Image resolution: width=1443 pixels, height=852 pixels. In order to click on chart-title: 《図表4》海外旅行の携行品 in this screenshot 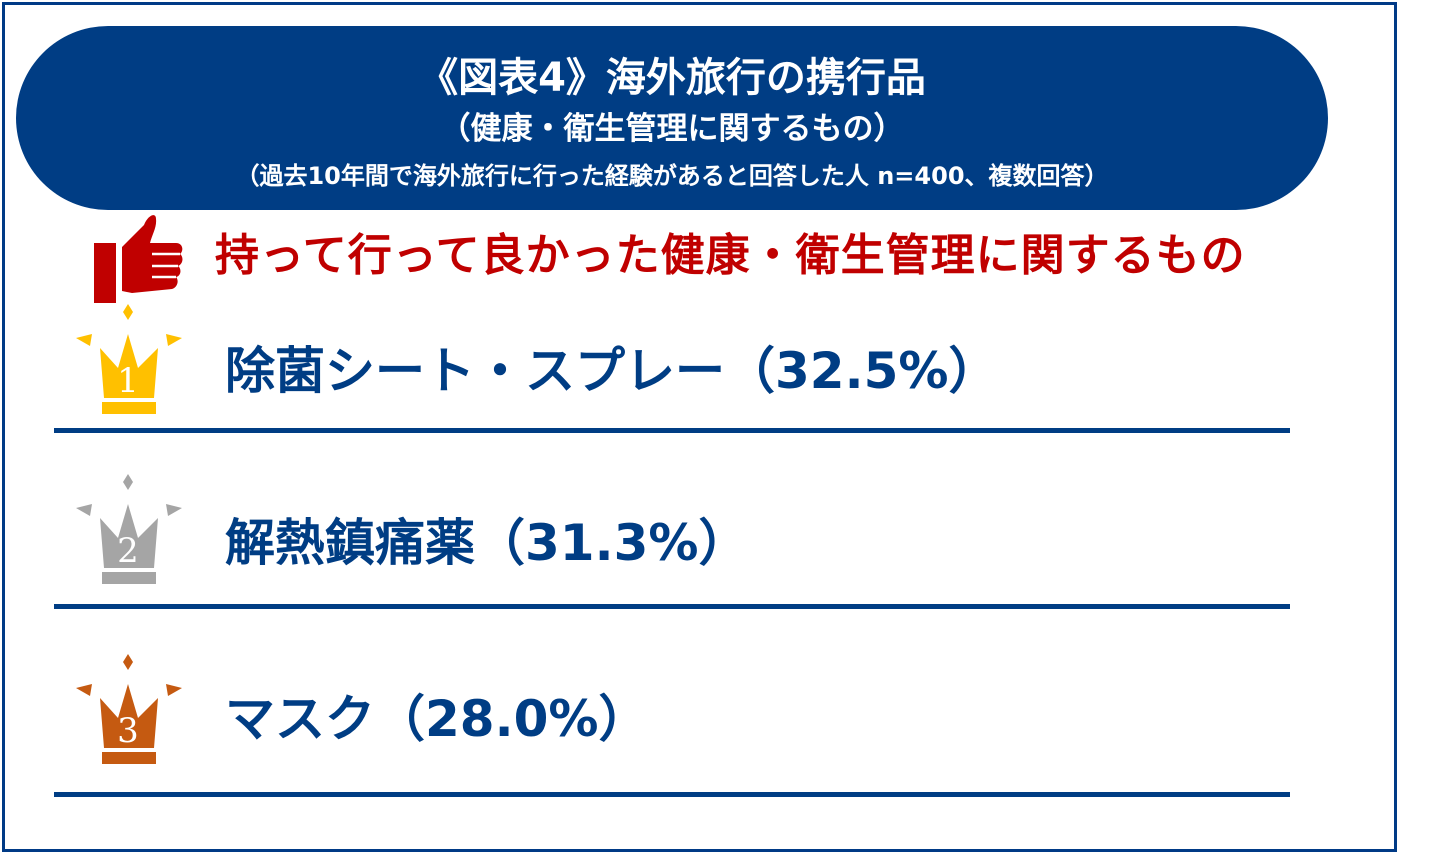, I will do `click(672, 78)`.